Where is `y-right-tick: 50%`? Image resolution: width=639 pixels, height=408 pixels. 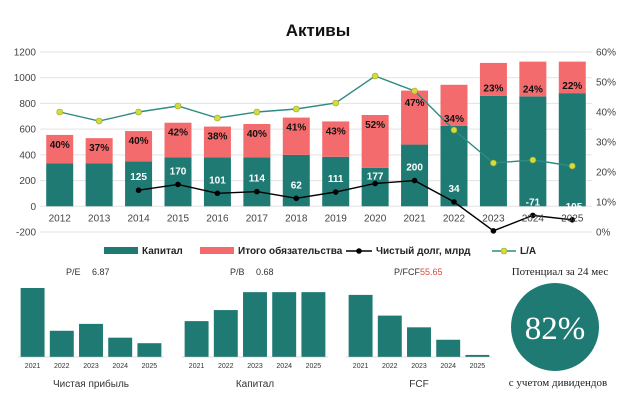
y-right-tick: 50% is located at coordinates (606, 83).